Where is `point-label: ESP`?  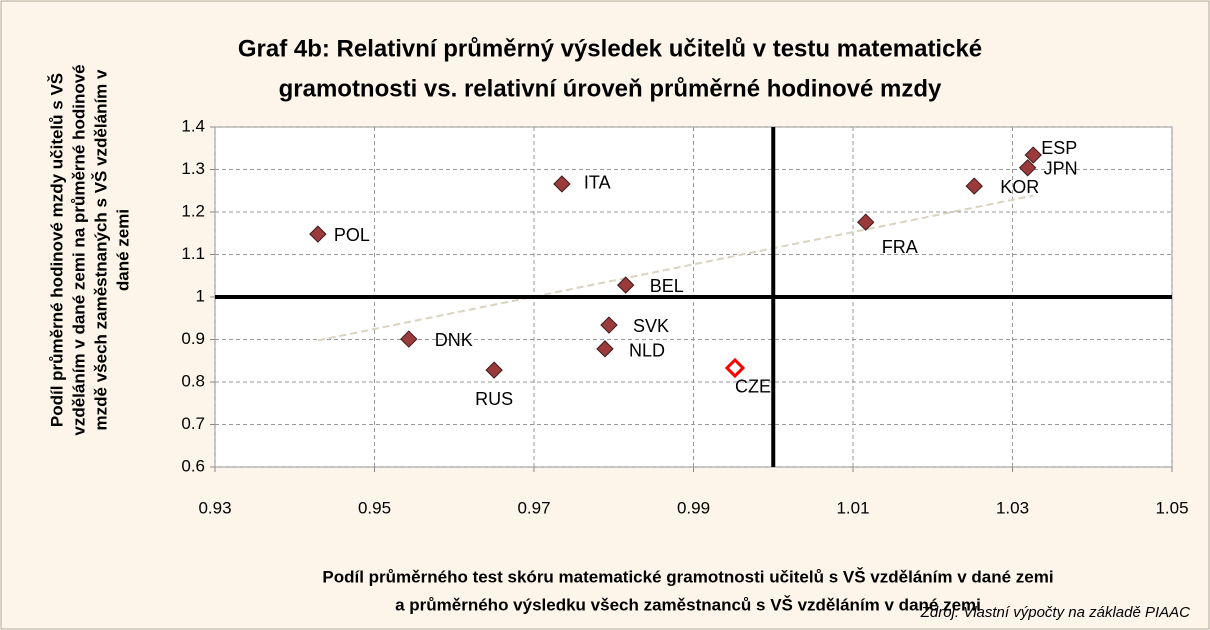
point-label: ESP is located at coordinates (1059, 148).